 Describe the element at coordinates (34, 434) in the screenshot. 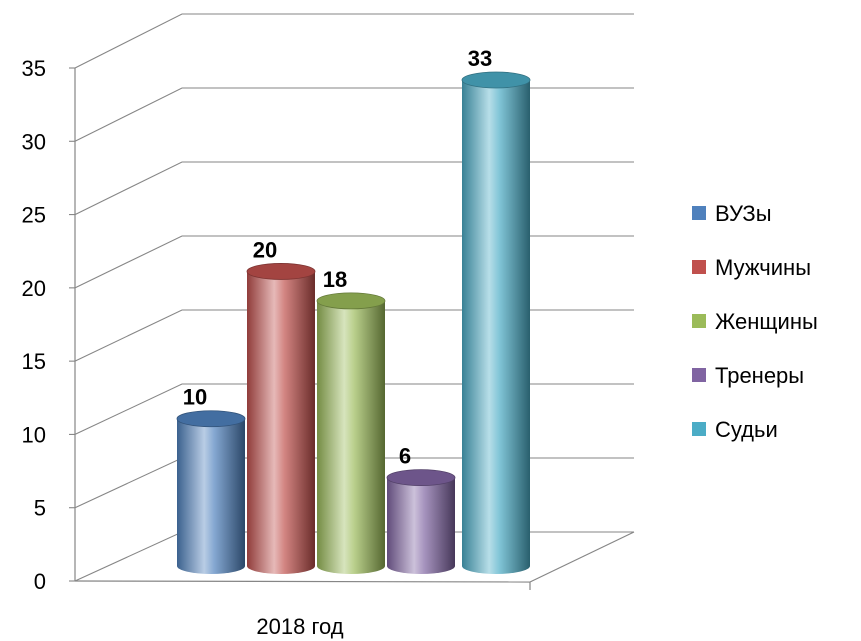

I see `y-tick-label: 10` at that location.